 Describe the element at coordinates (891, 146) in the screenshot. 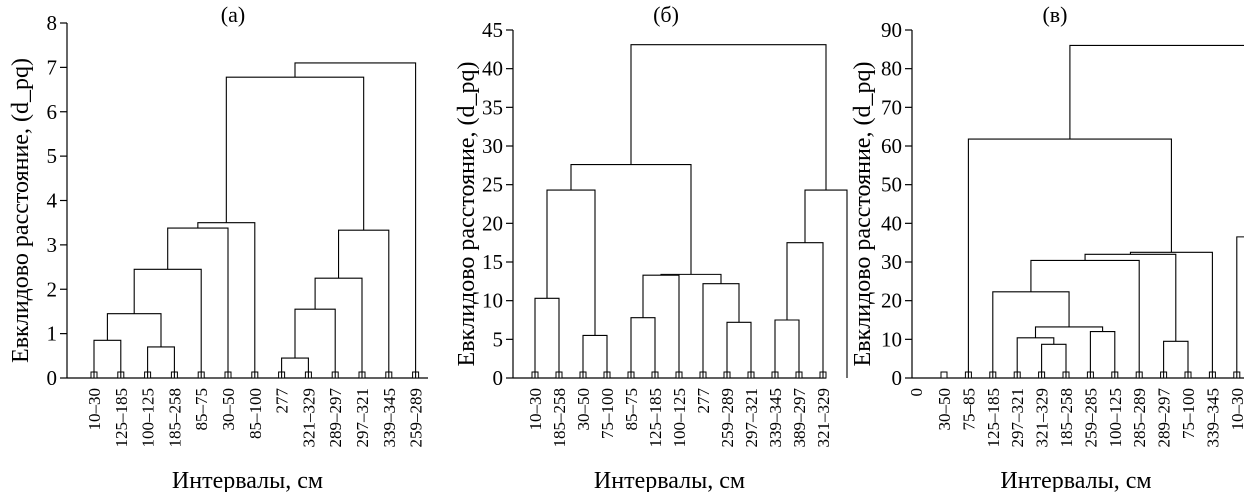

I see `y-tick-label: 60` at that location.